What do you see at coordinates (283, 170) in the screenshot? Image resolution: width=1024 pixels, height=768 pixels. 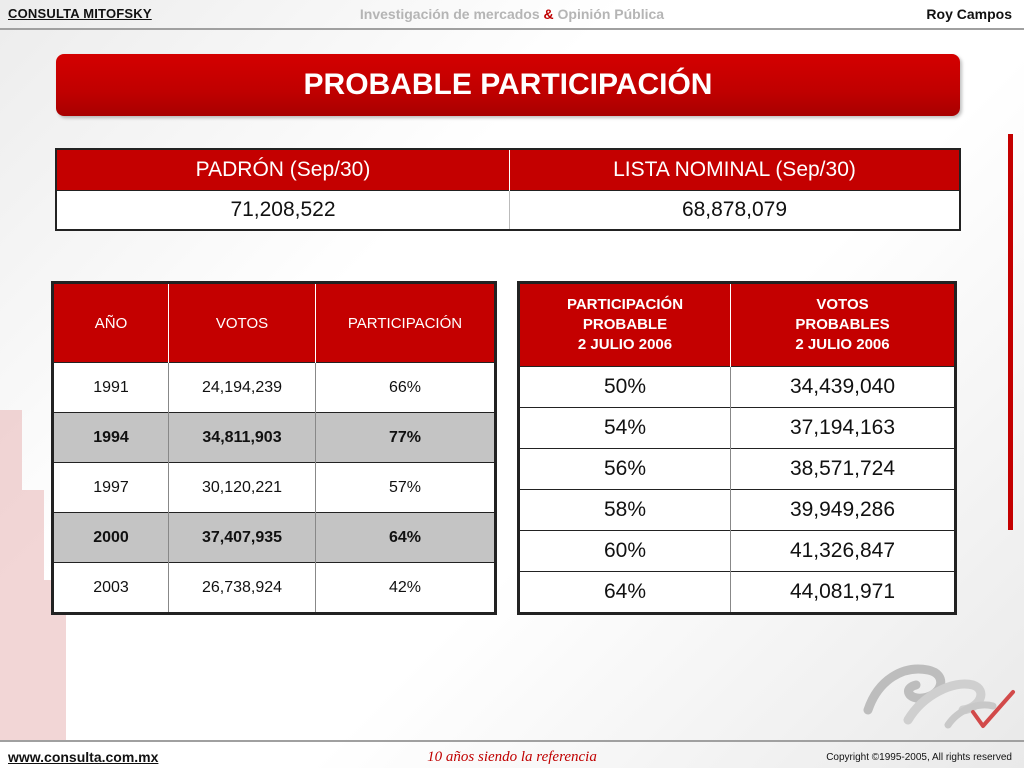 I see `padron-header: PADRÓN (Sep/30)` at bounding box center [283, 170].